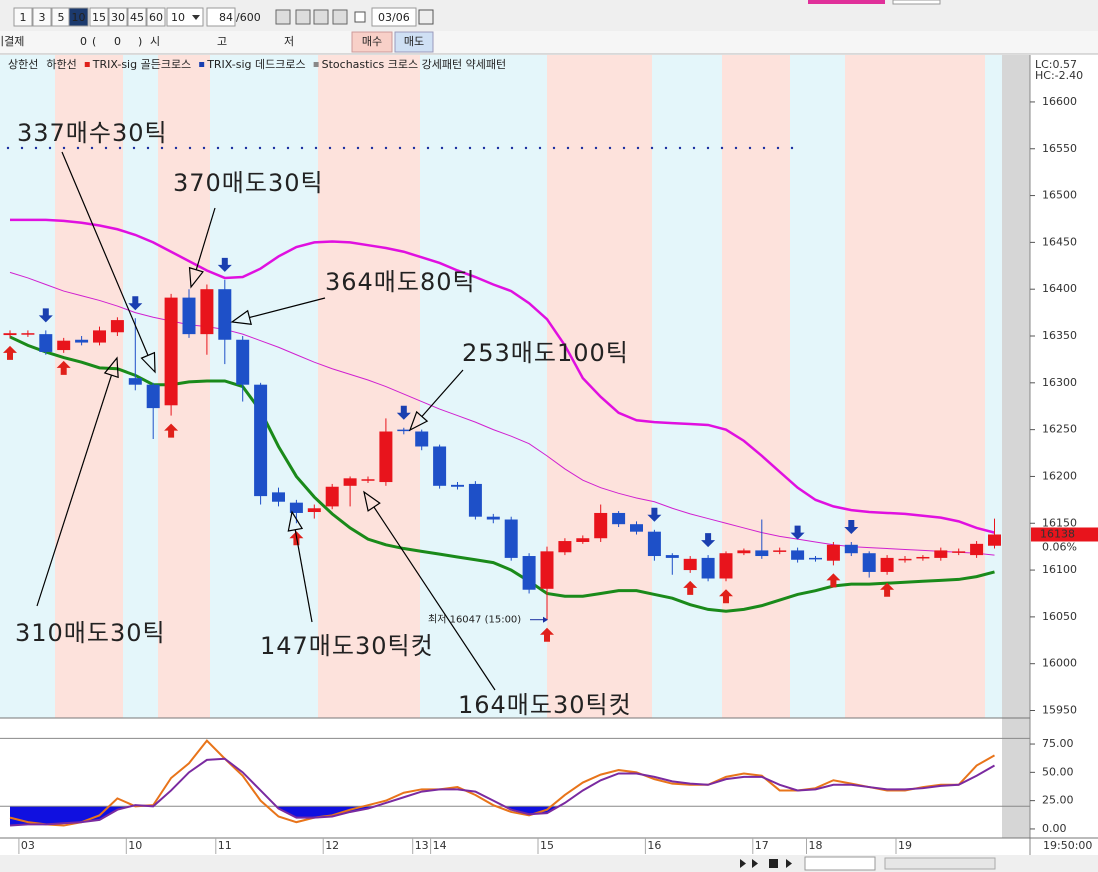  What do you see at coordinates (1054, 828) in the screenshot?
I see `y-tick-label: 0.00` at bounding box center [1054, 828].